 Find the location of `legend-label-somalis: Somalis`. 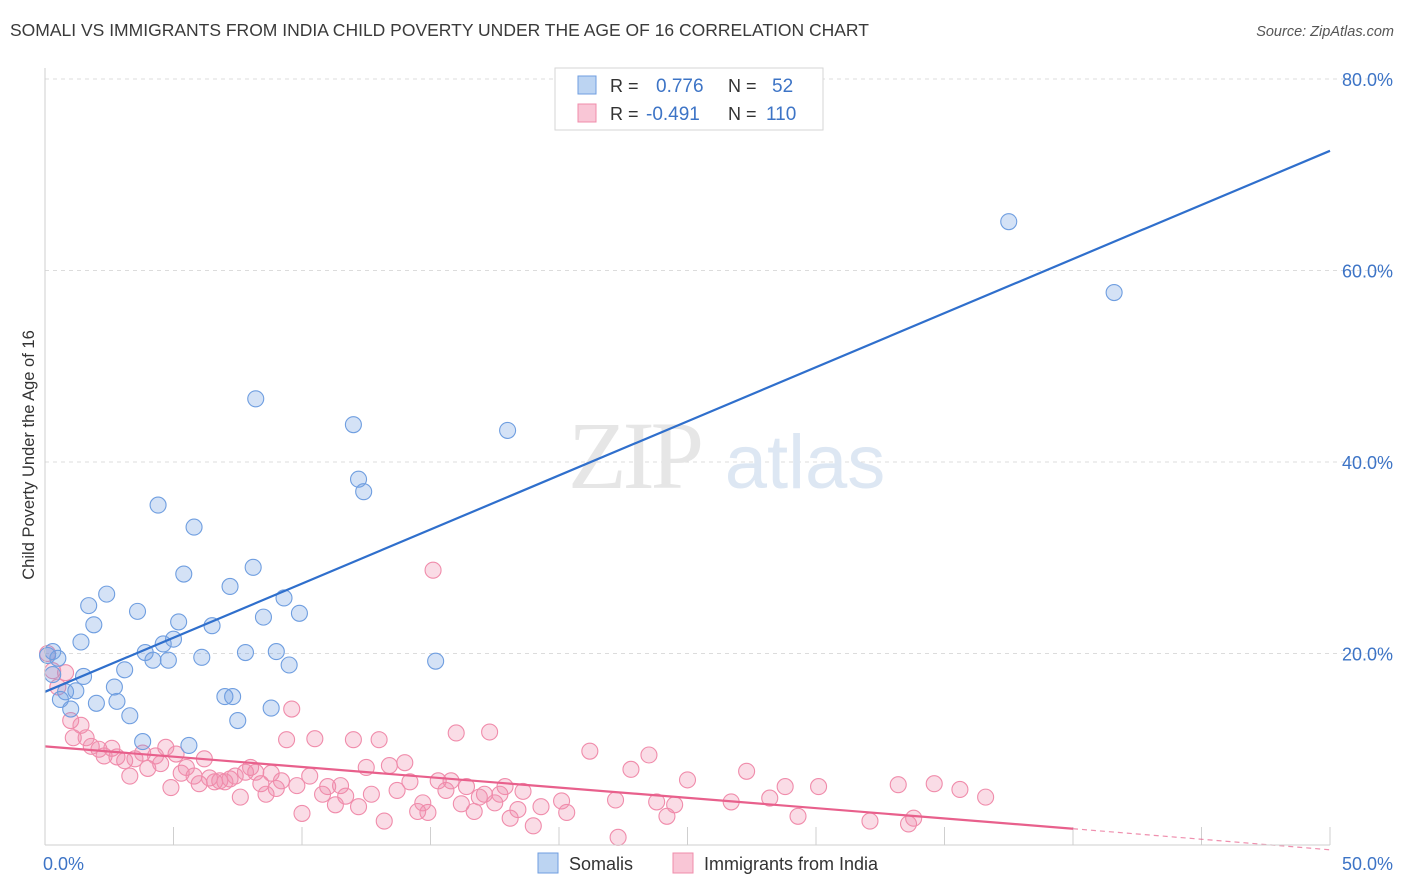

legend-label-somalis: Somalis is located at coordinates (601, 864).